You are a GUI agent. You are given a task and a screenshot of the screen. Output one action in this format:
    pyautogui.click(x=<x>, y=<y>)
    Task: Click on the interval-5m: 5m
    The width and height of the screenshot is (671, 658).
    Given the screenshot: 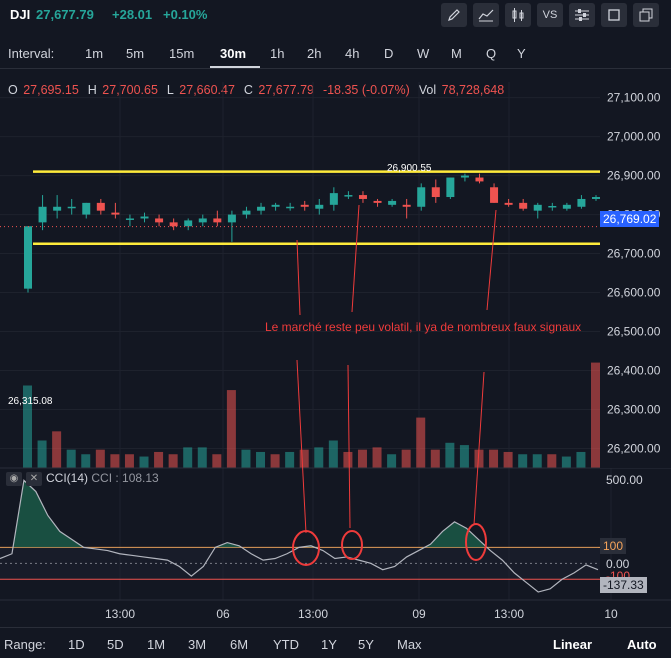 What is the action you would take?
    pyautogui.click(x=135, y=53)
    